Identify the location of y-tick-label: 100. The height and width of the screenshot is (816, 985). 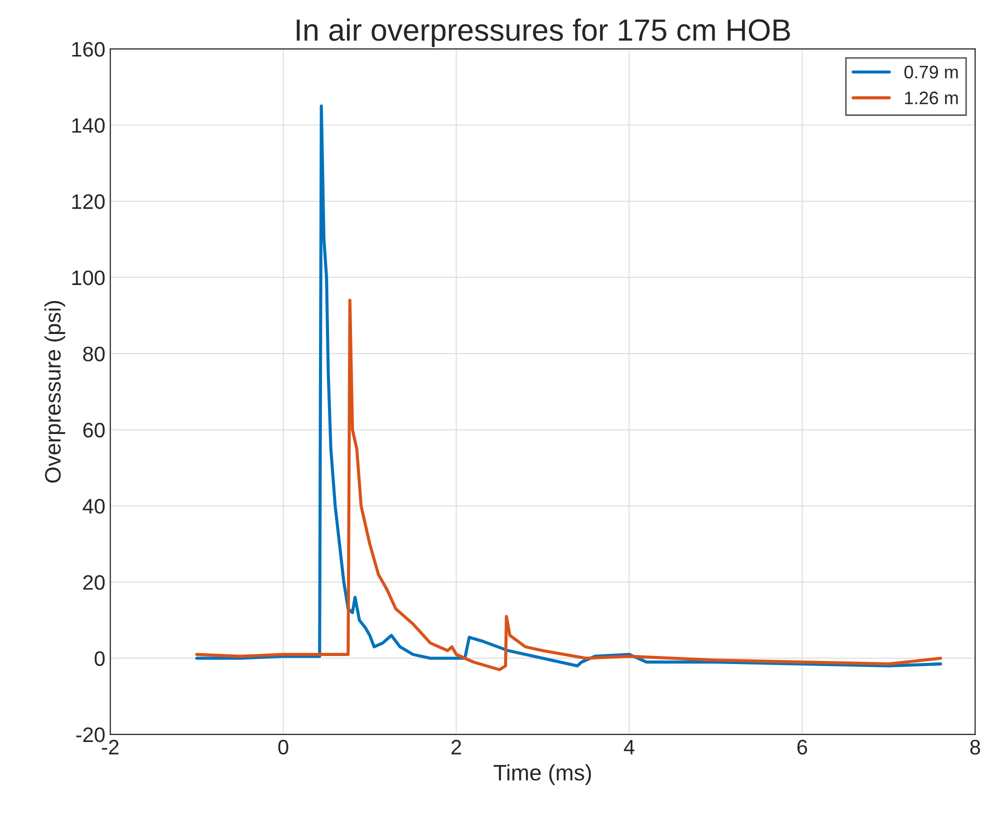
(88, 278).